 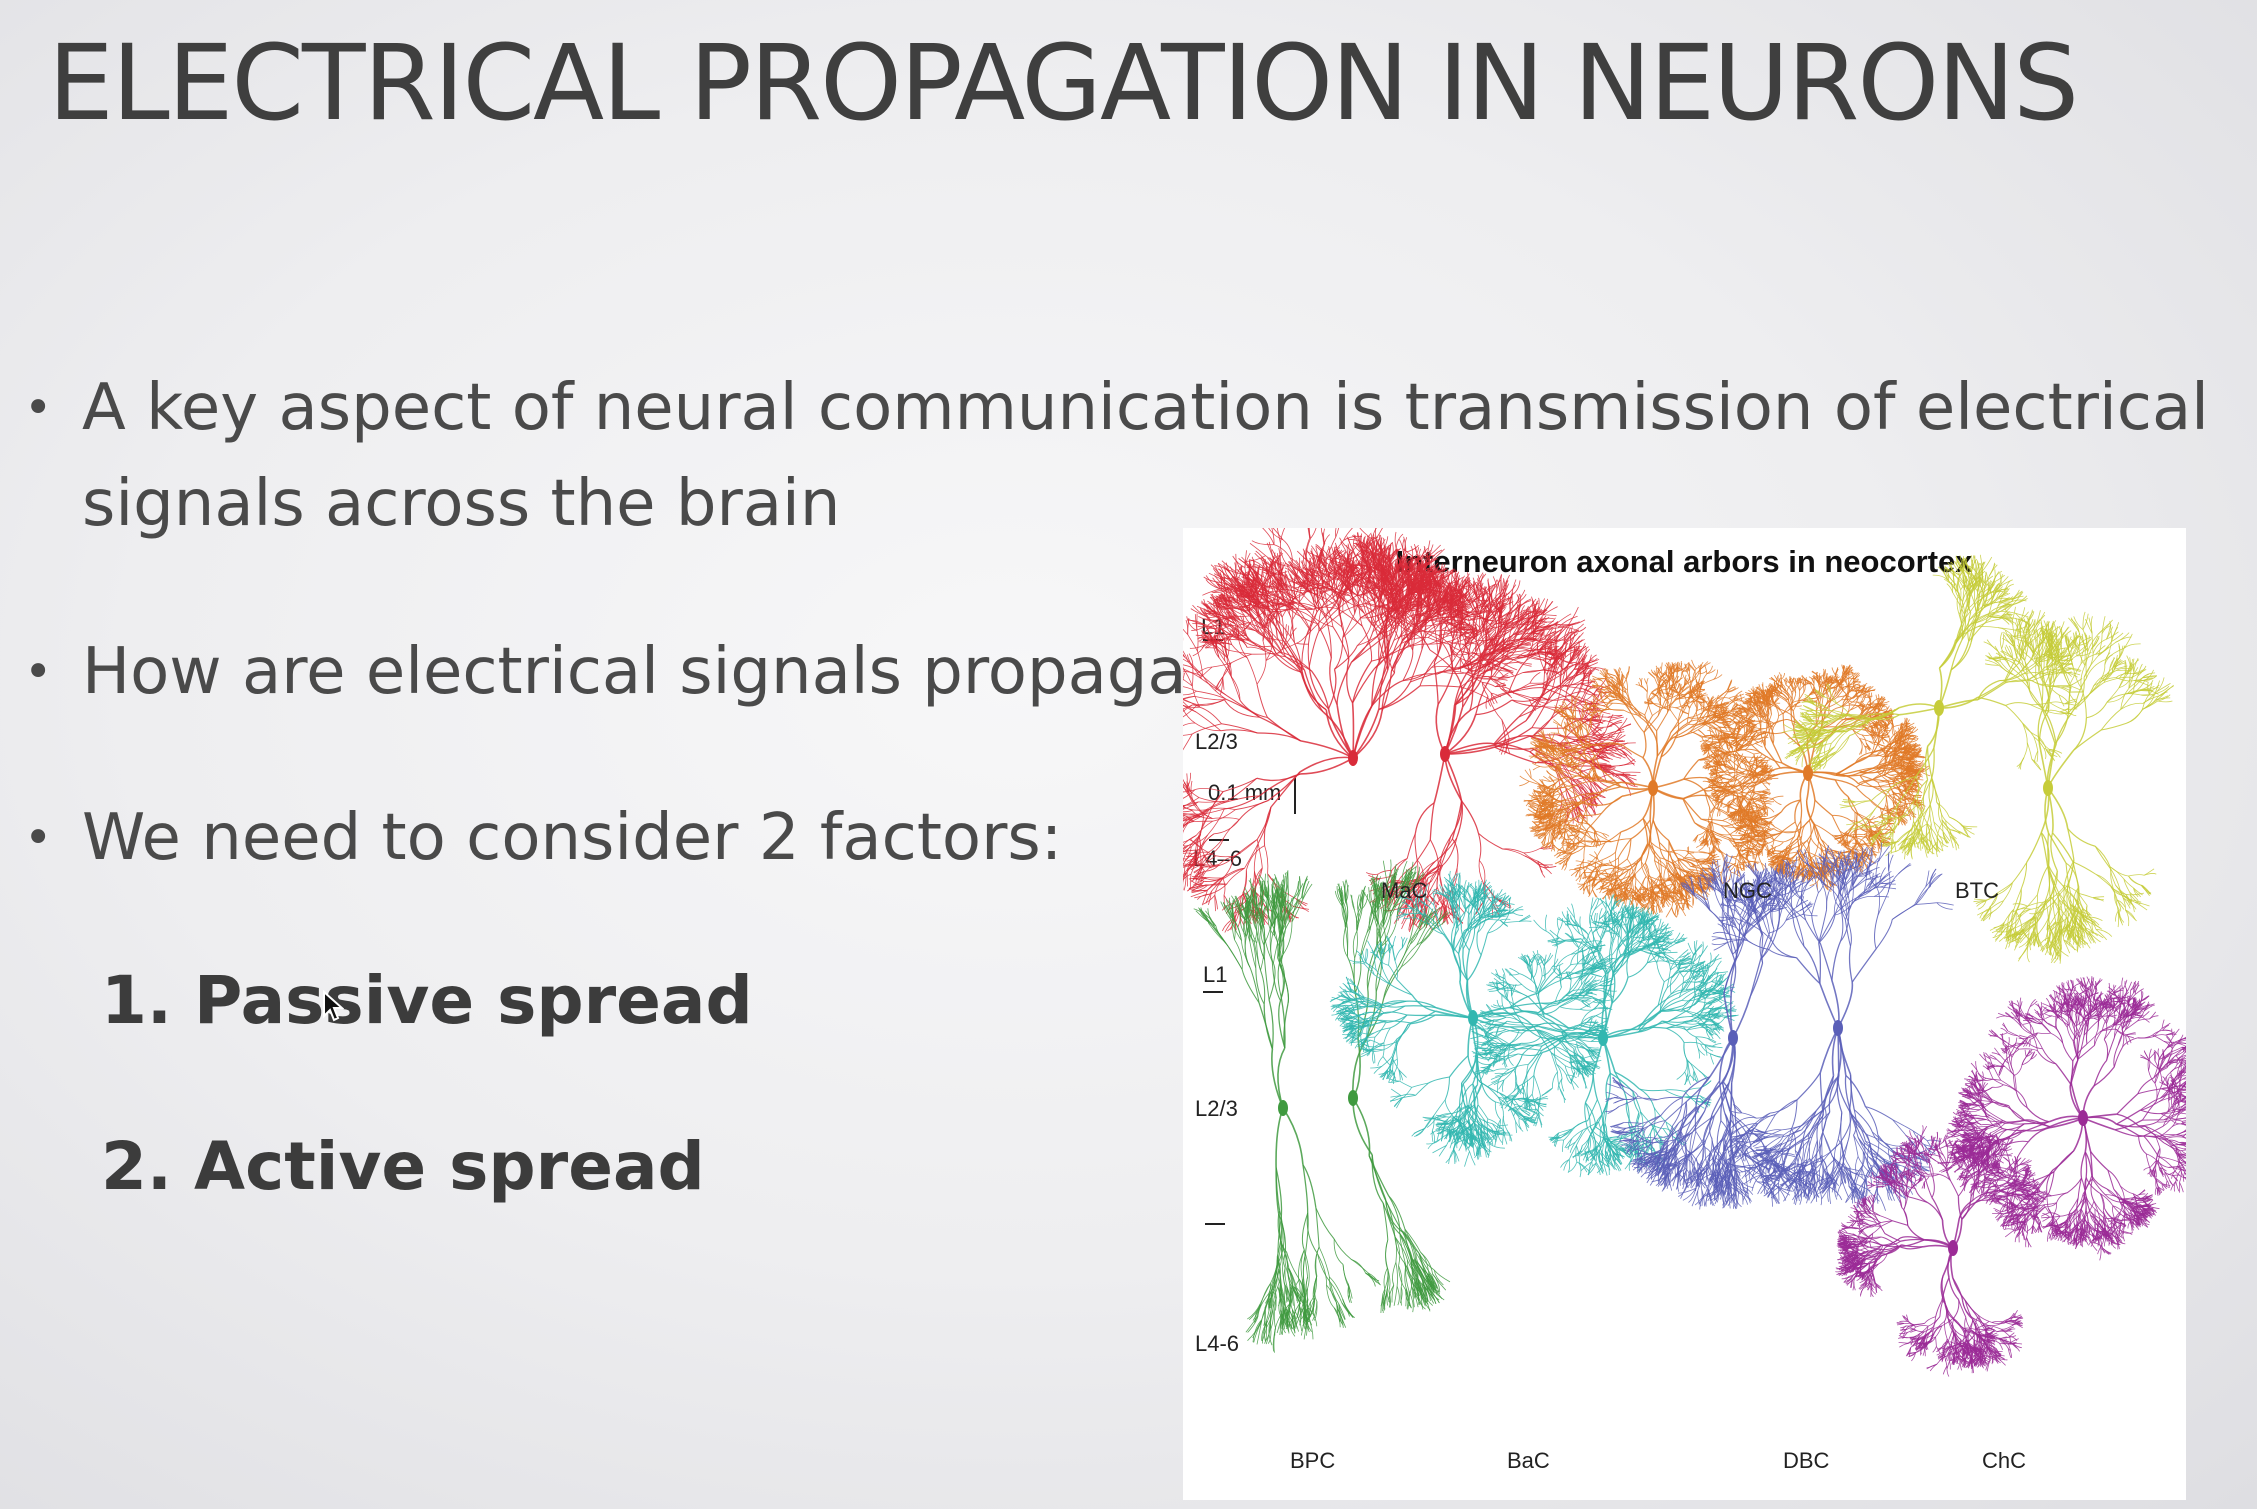 What do you see at coordinates (126, 1166) in the screenshot?
I see `factor-2-number: 2.` at bounding box center [126, 1166].